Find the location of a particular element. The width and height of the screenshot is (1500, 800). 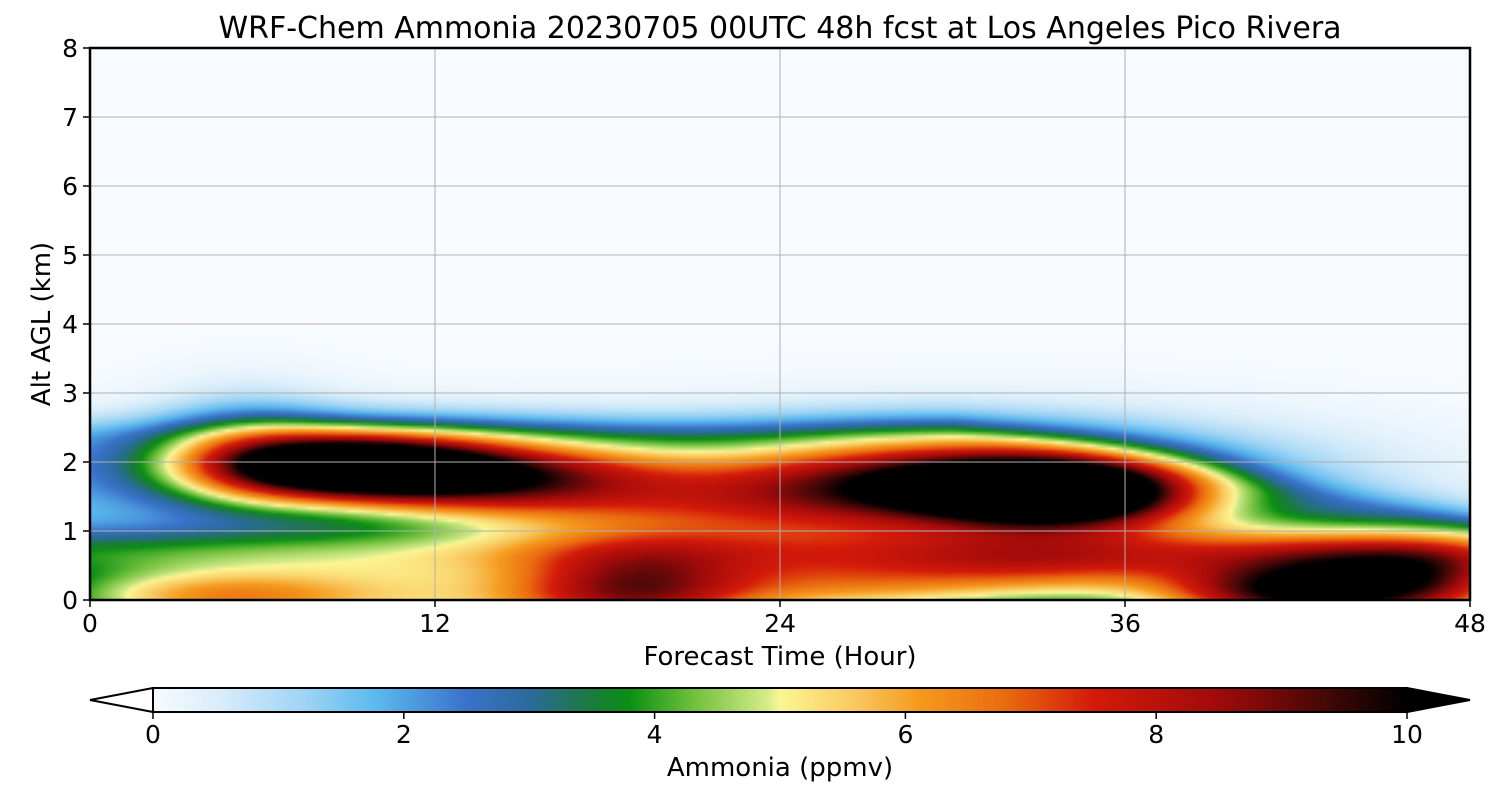

colorbar-tick-label: 0 is located at coordinates (153, 734).